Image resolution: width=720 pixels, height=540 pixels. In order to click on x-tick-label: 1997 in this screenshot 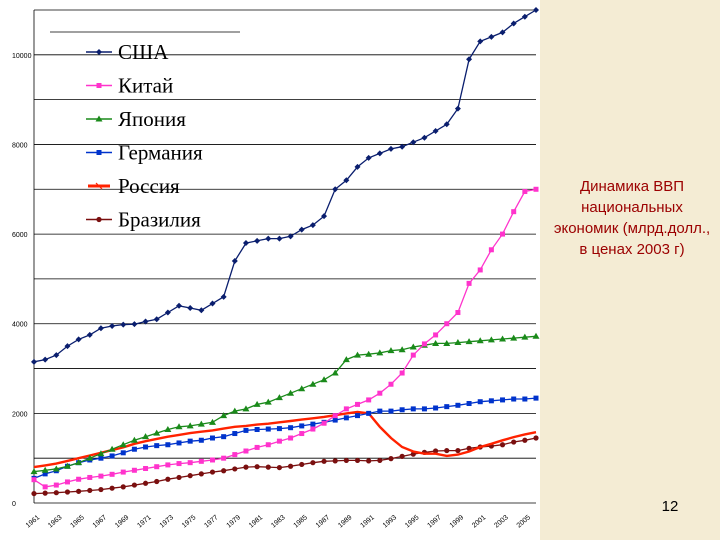, I will do `click(434, 521)`.